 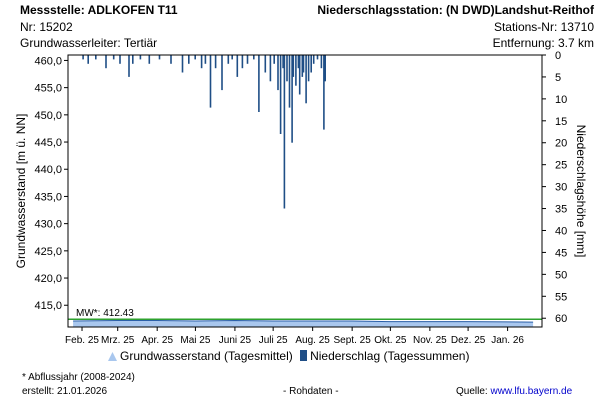 I want to click on precip-station-distance: Entfernung: 3.7 km, so click(x=543, y=43).